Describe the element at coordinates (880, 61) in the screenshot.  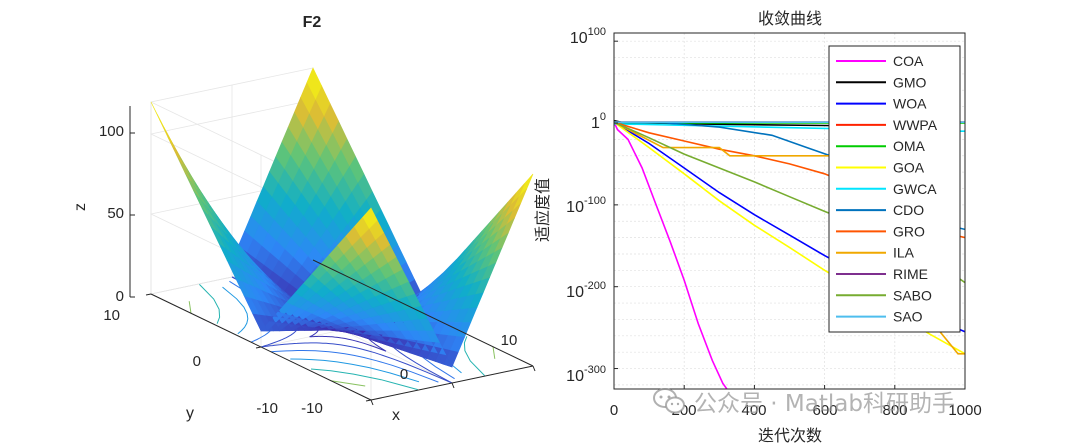
I see `legend-item-coa: COA` at that location.